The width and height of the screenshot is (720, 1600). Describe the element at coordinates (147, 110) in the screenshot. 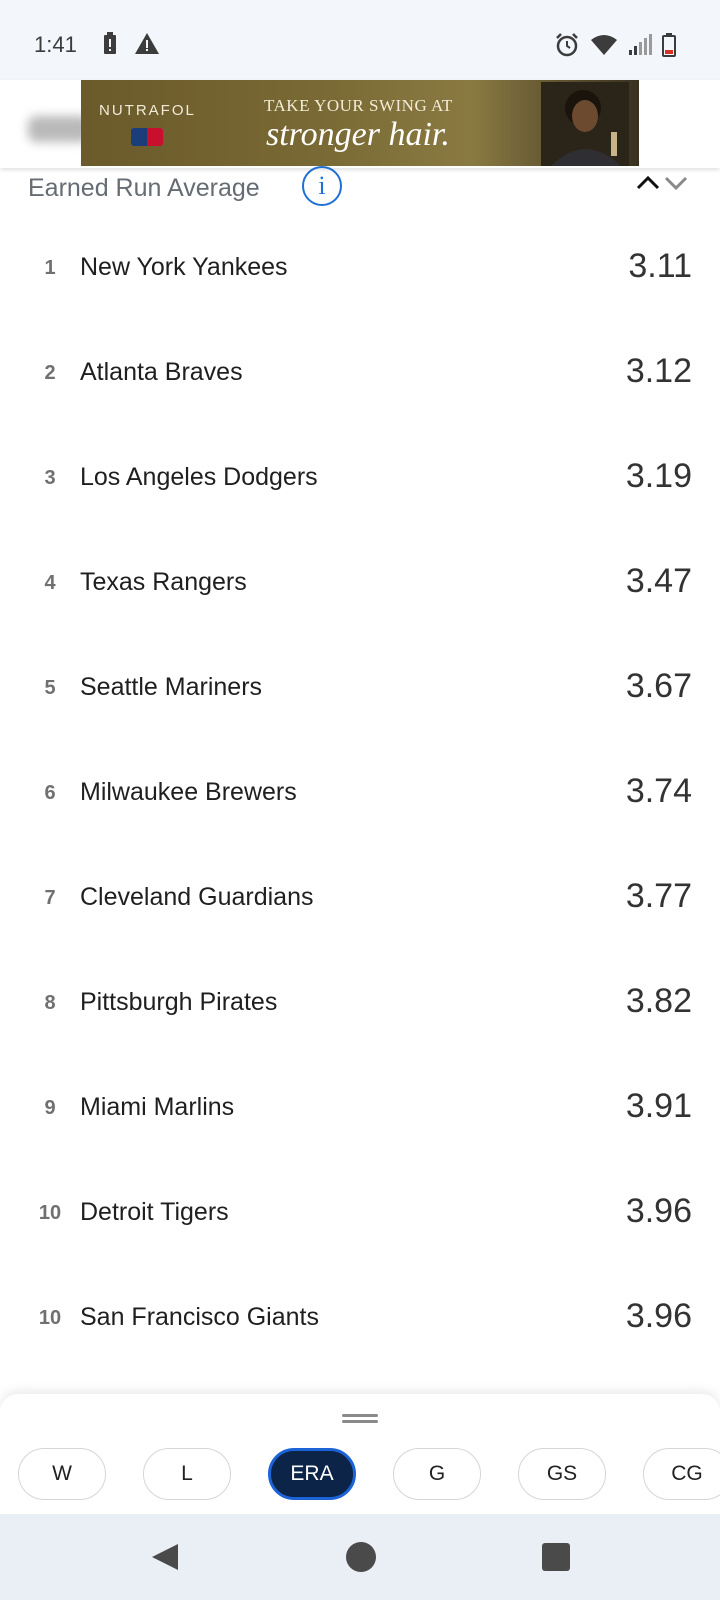

I see `ad-brand: NUTRAFOL` at that location.